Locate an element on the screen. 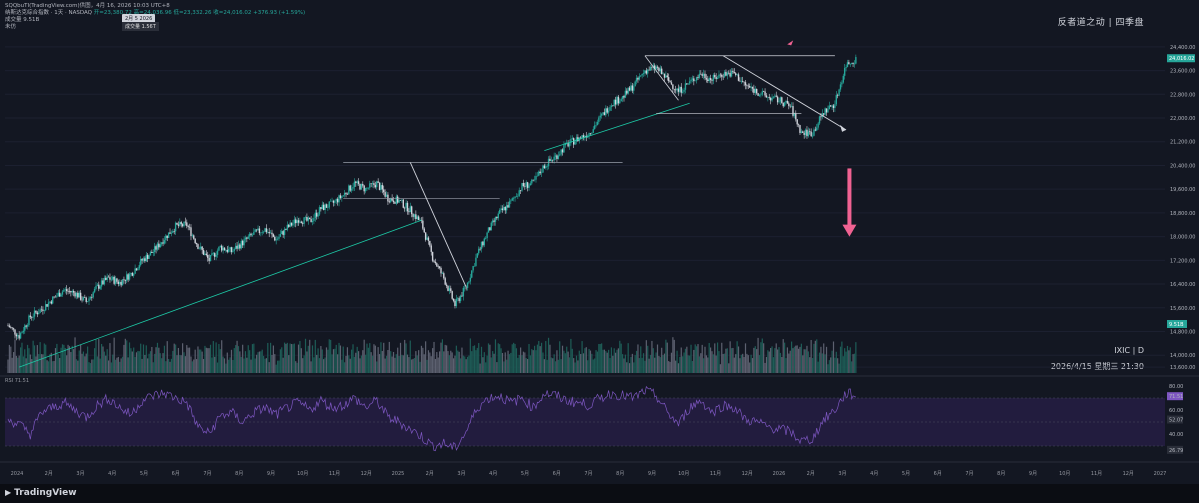 The image size is (1199, 503). tradingview-logo: ▶ TradingView is located at coordinates (41, 493).